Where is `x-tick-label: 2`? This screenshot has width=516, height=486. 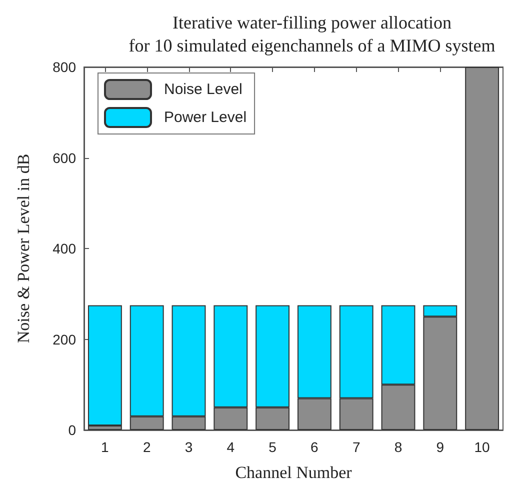 x-tick-label: 2 is located at coordinates (146, 447).